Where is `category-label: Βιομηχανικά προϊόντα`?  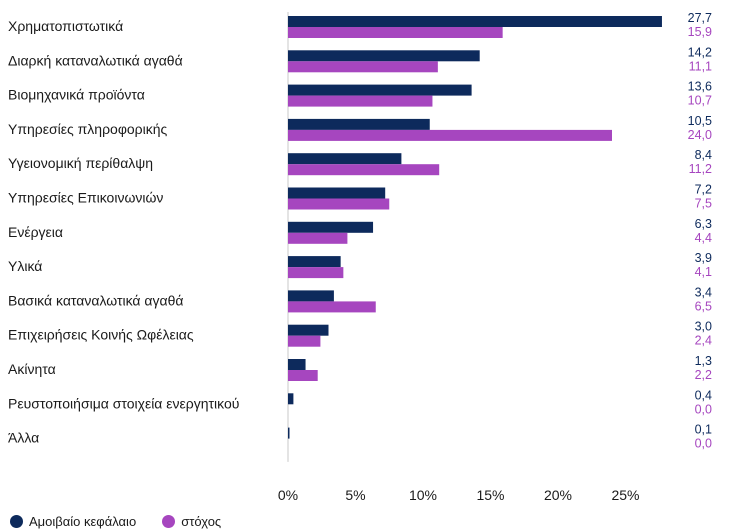 category-label: Βιομηχανικά προϊόντα is located at coordinates (76, 95).